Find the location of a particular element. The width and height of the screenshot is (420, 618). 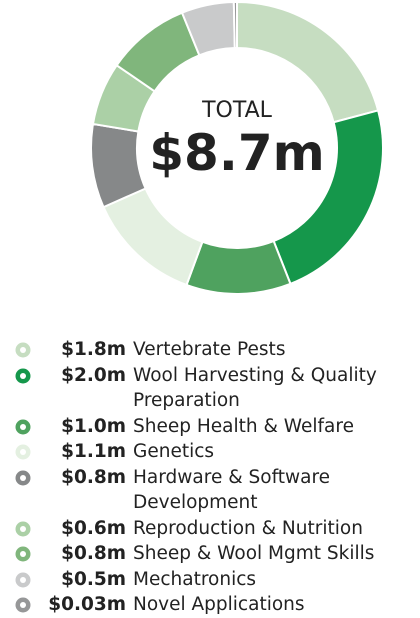

legend-value: $2.0m is located at coordinates (93, 375).